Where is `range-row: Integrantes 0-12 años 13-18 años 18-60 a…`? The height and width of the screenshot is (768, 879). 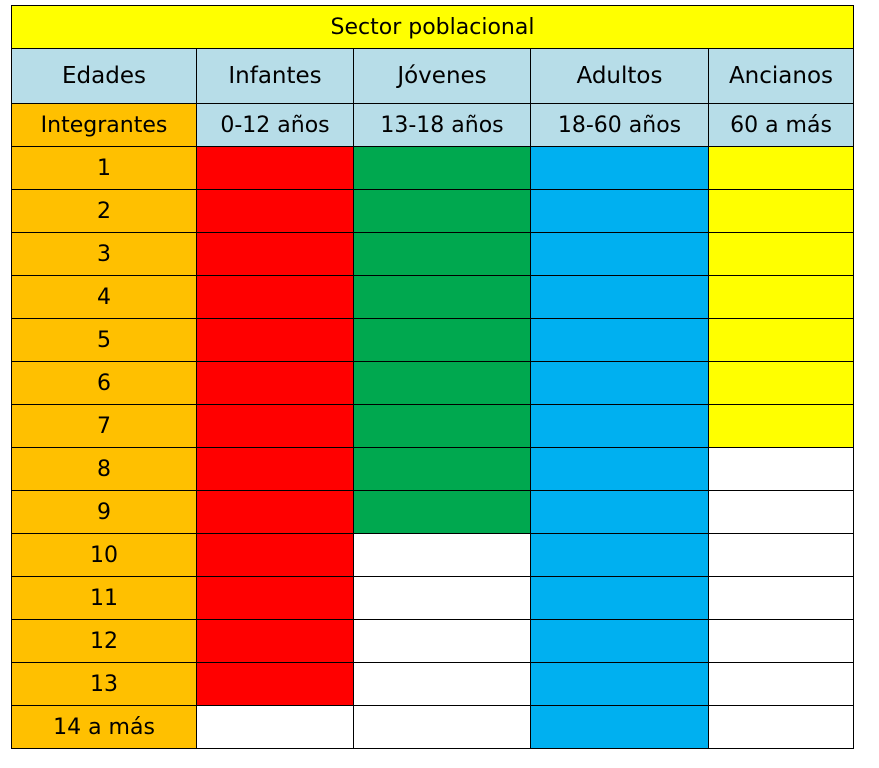
range-row: Integrantes 0-12 años 13-18 años 18-60 a… is located at coordinates (432, 125).